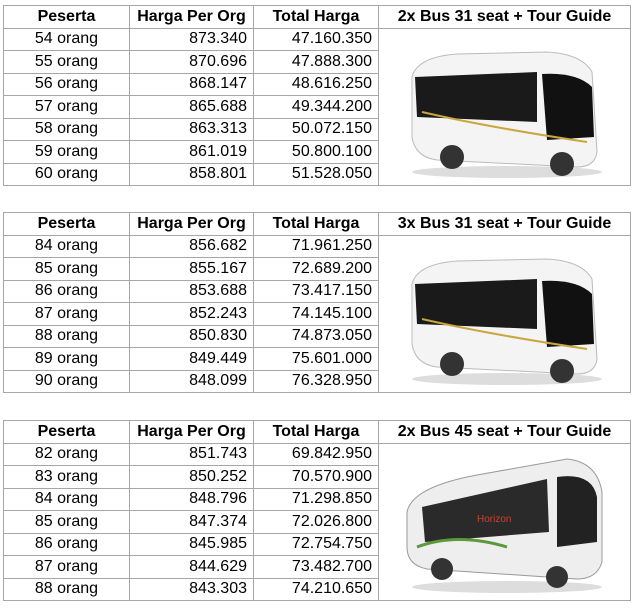 The height and width of the screenshot is (611, 632). I want to click on peserta-cell: 83 orang, so click(66, 477).